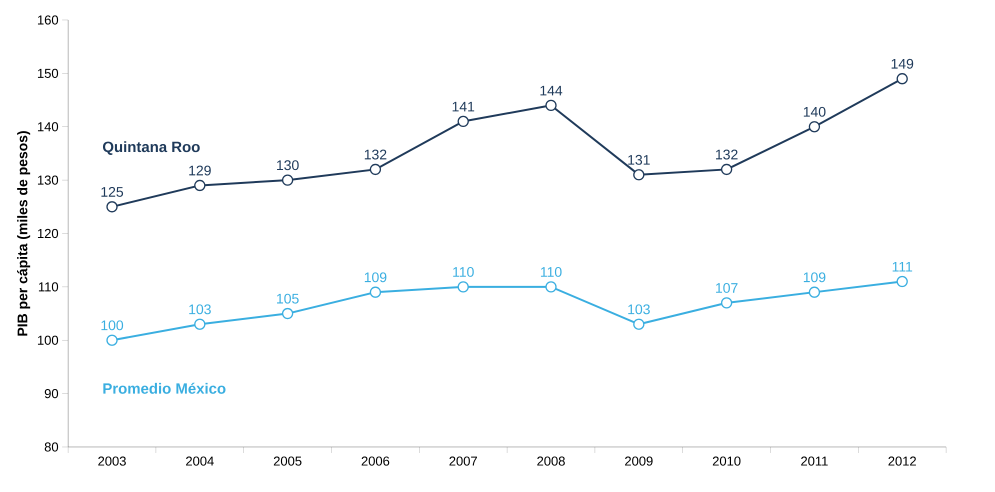 The image size is (995, 492). Describe the element at coordinates (551, 91) in the screenshot. I see `data-label: 144` at that location.